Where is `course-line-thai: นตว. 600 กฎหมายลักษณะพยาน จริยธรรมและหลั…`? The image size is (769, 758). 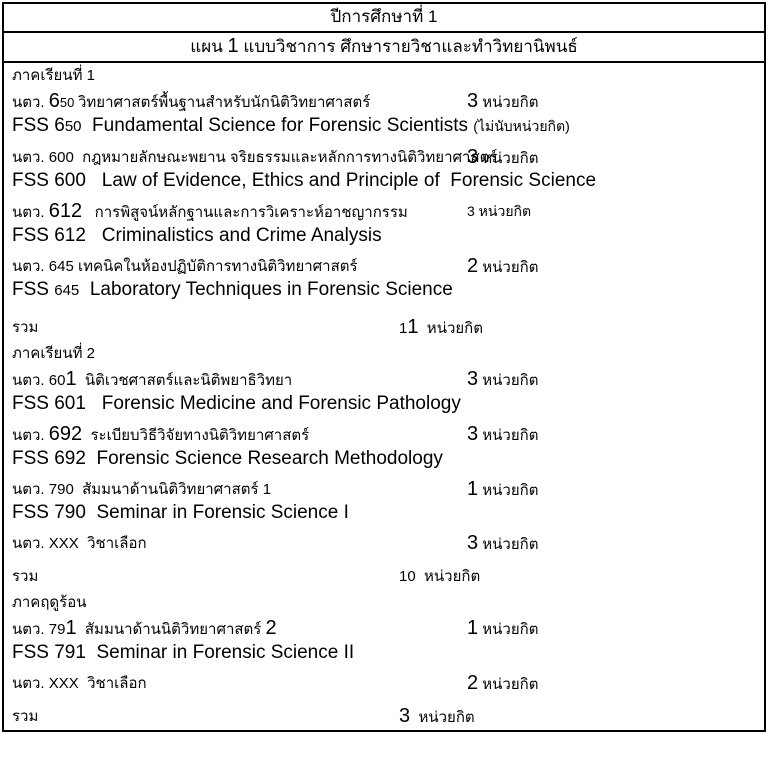
course-line-thai: นตว. 600 กฎหมายลักษณะพยาน จริยธรรมและหลั… is located at coordinates (384, 157).